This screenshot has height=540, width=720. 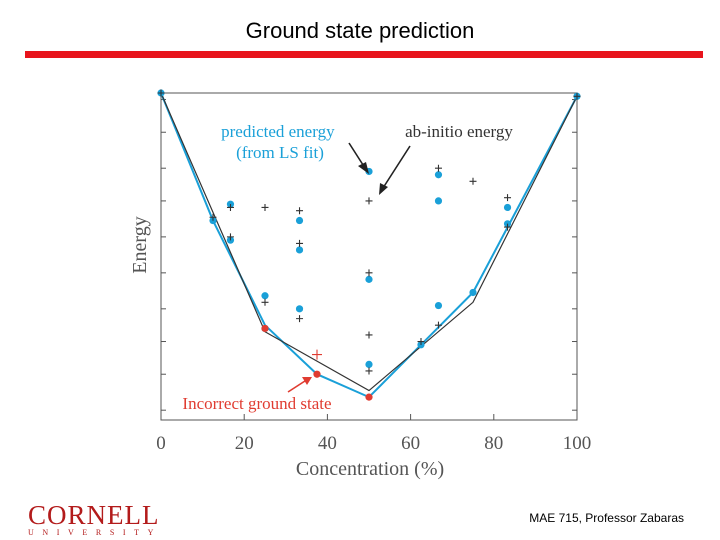 What do you see at coordinates (244, 443) in the screenshot?
I see `x-tick-label: 20` at bounding box center [244, 443].